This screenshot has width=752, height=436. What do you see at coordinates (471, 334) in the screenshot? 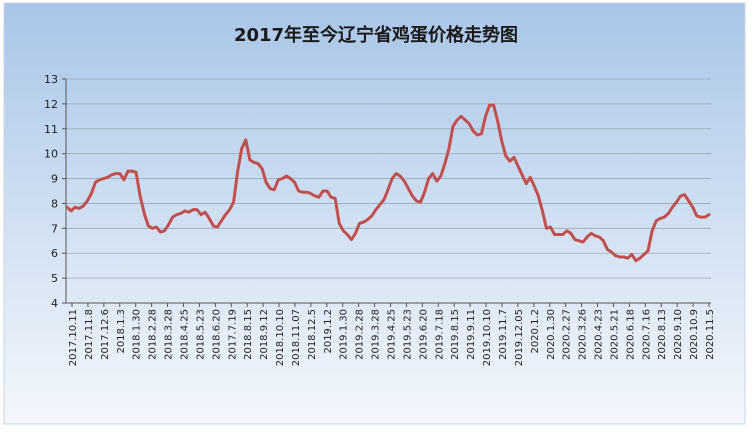
I see `x-tick-label: 2019.9.11` at bounding box center [471, 334].